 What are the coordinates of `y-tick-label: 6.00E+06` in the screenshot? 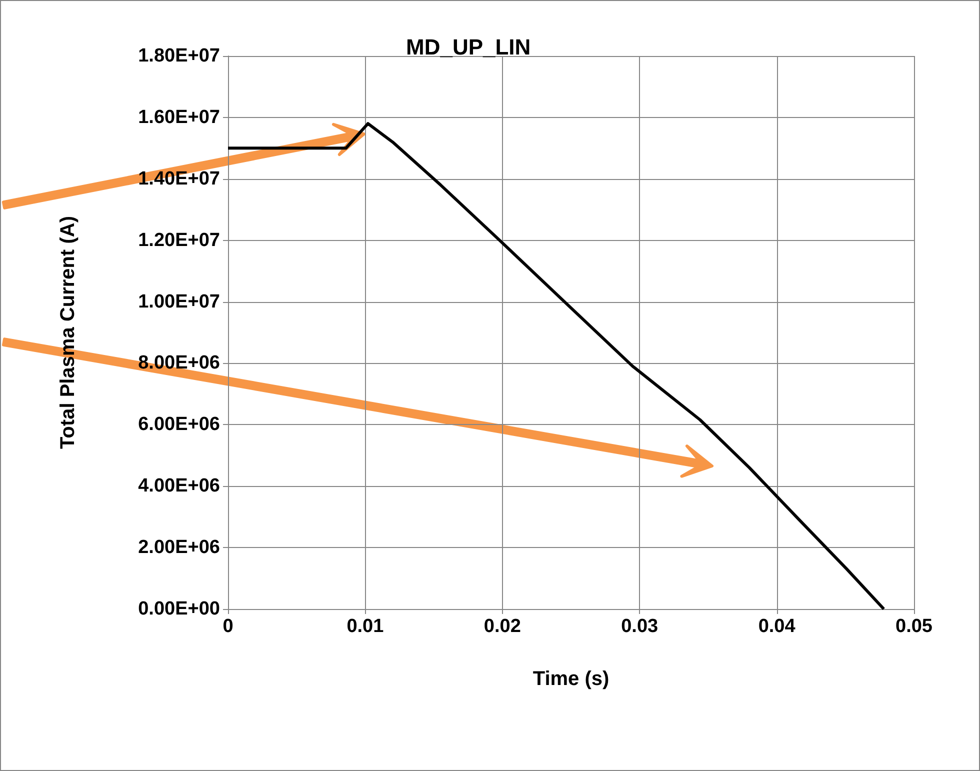 It's located at (179, 425).